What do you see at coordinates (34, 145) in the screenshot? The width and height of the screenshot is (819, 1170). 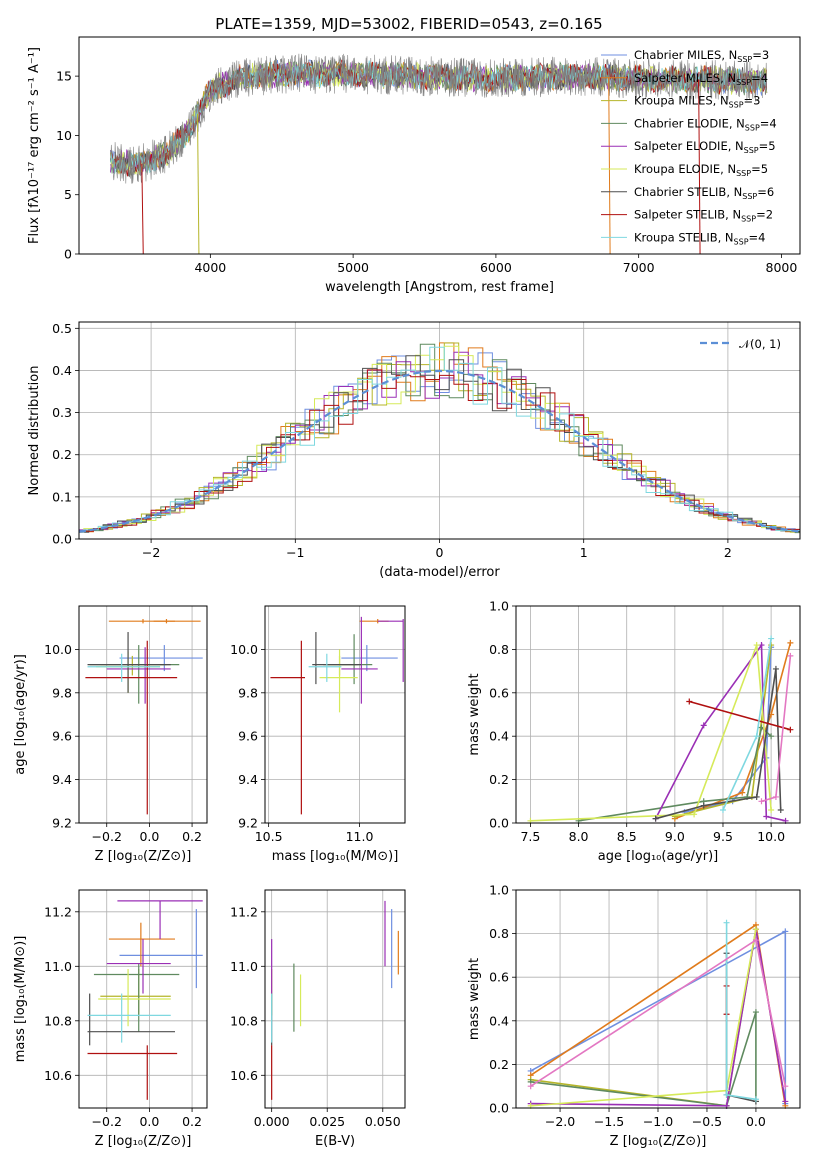 I see `y-axis-label: Flux [fλ10⁻¹⁷ erg cm⁻² s⁻¹ A⁻¹]` at bounding box center [34, 145].